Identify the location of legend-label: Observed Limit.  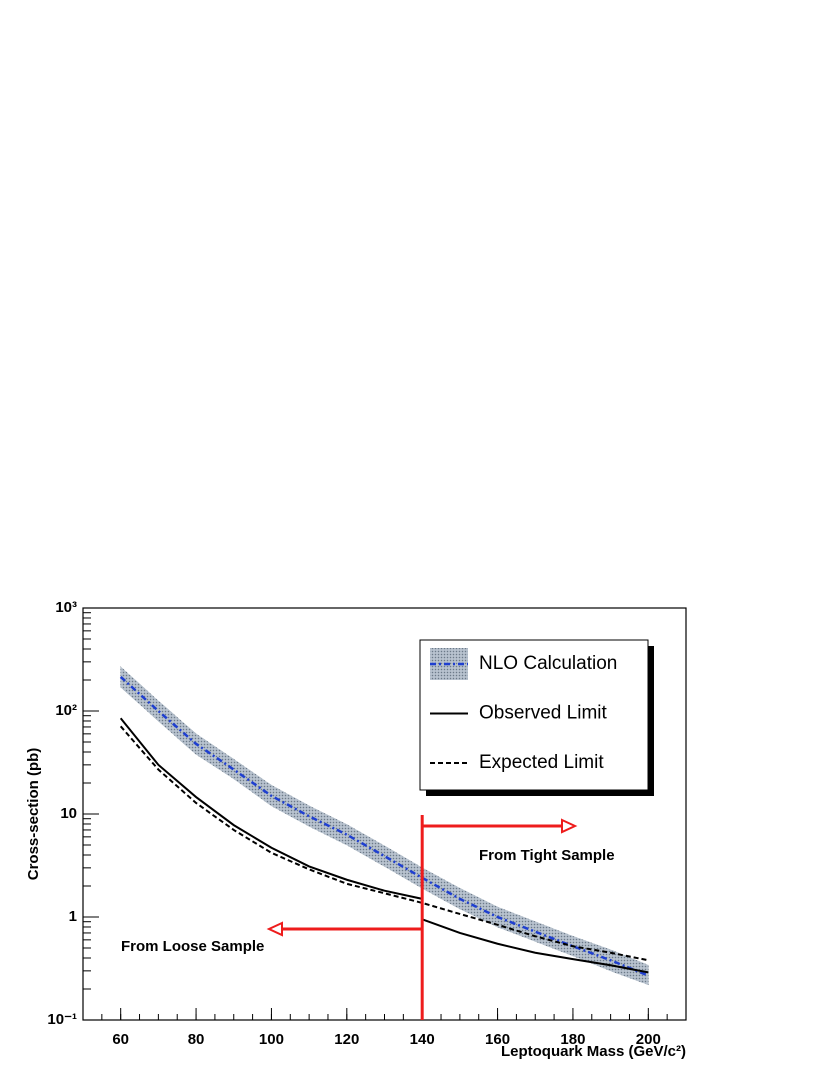
(543, 713).